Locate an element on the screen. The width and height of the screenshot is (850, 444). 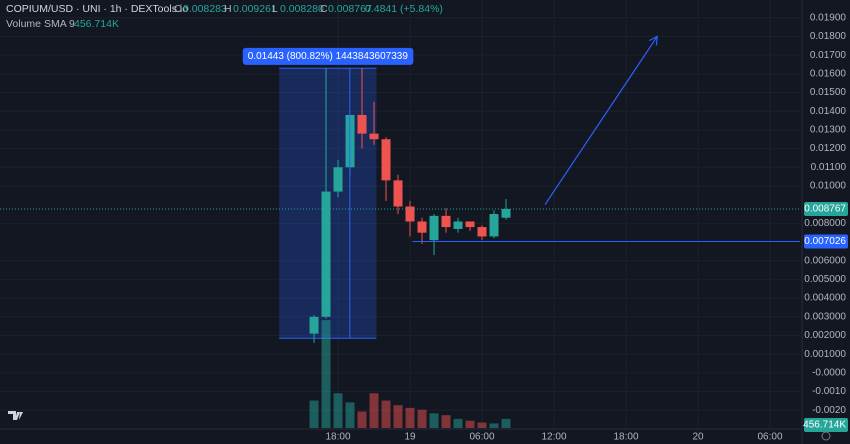
measure-label-bg is located at coordinates (328, 56).